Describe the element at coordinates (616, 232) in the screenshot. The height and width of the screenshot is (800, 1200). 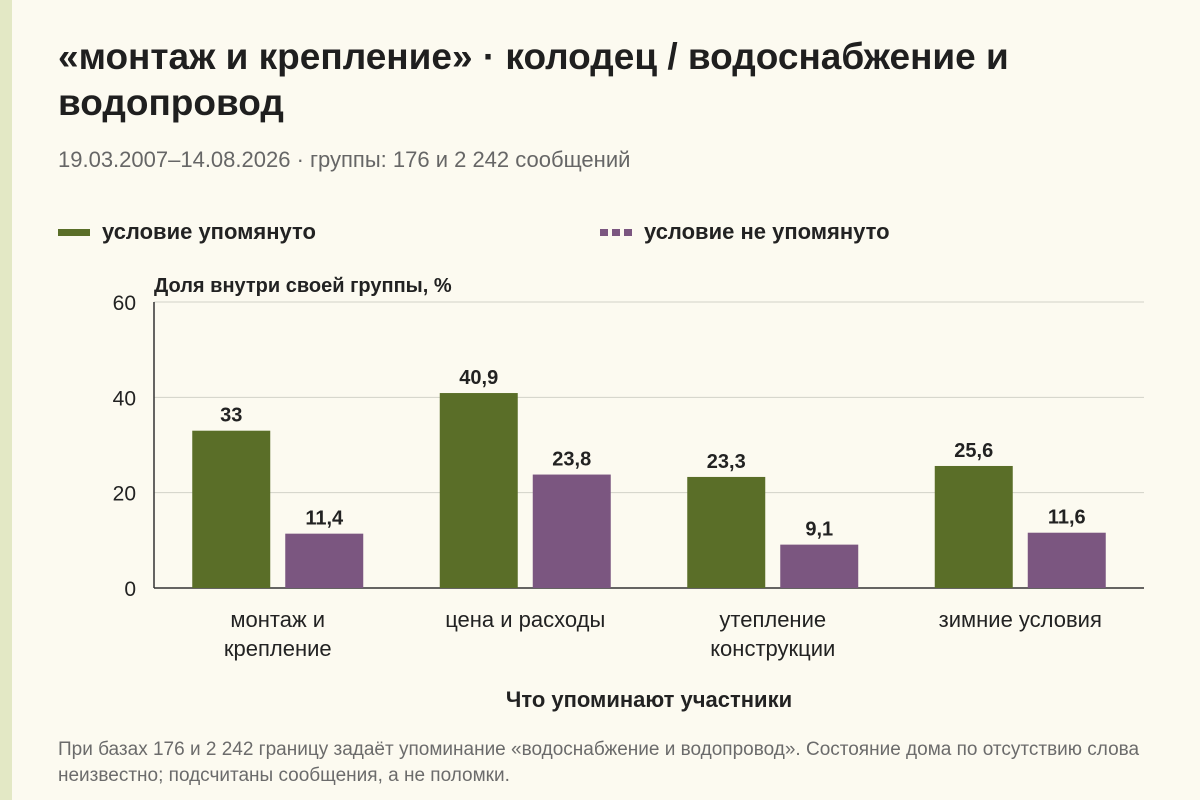
I see `legend-swatch-not-mentioned` at that location.